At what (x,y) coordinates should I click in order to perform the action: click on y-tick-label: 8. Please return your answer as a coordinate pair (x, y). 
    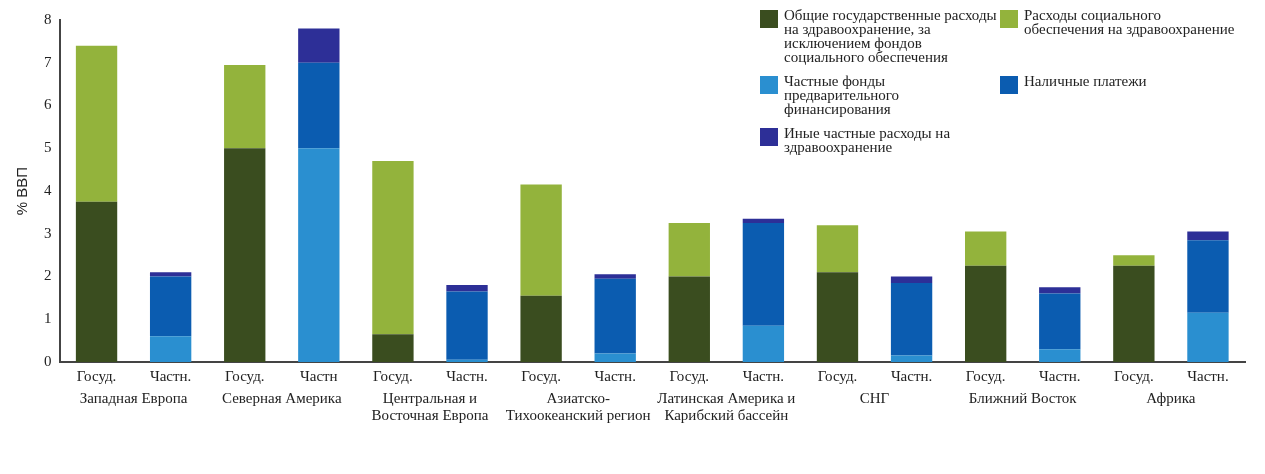
    Looking at the image, I should click on (48, 18).